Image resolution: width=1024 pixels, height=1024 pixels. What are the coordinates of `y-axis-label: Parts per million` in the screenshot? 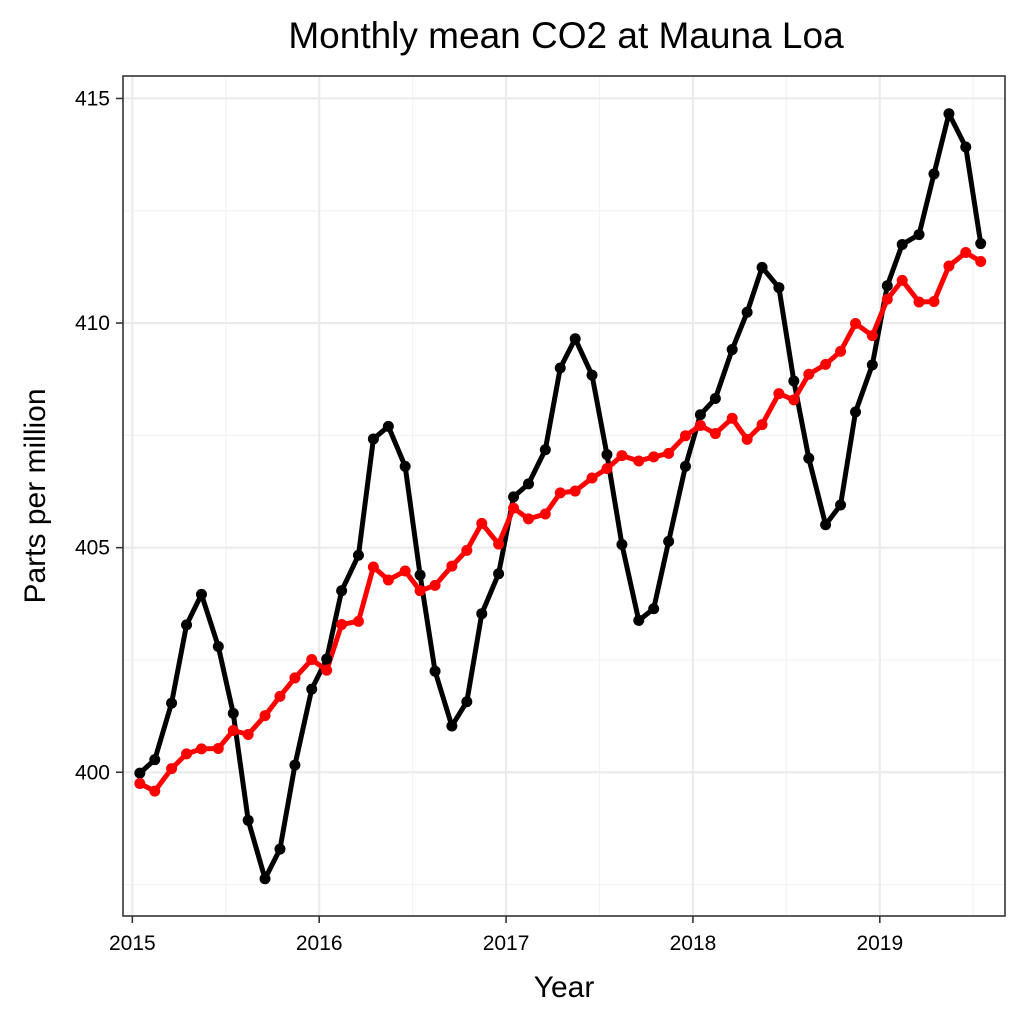 It's located at (35, 495).